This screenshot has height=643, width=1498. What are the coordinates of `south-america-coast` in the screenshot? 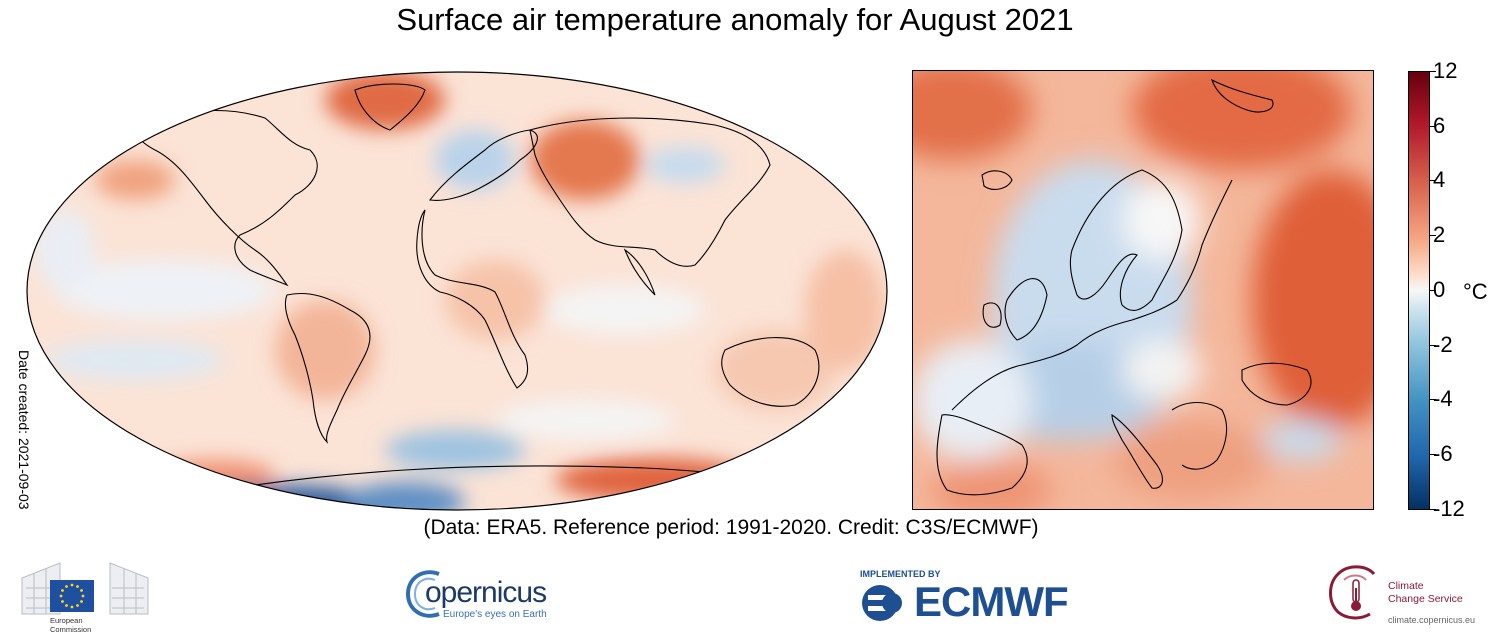 It's located at (327, 368).